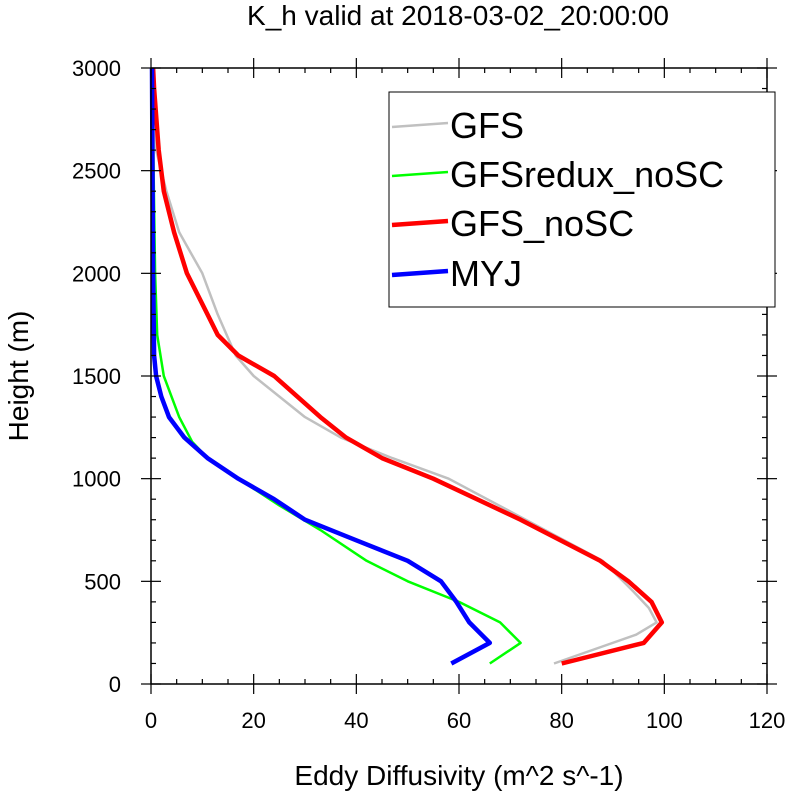 The width and height of the screenshot is (788, 796). Describe the element at coordinates (151, 720) in the screenshot. I see `x-tick-label: 0` at that location.